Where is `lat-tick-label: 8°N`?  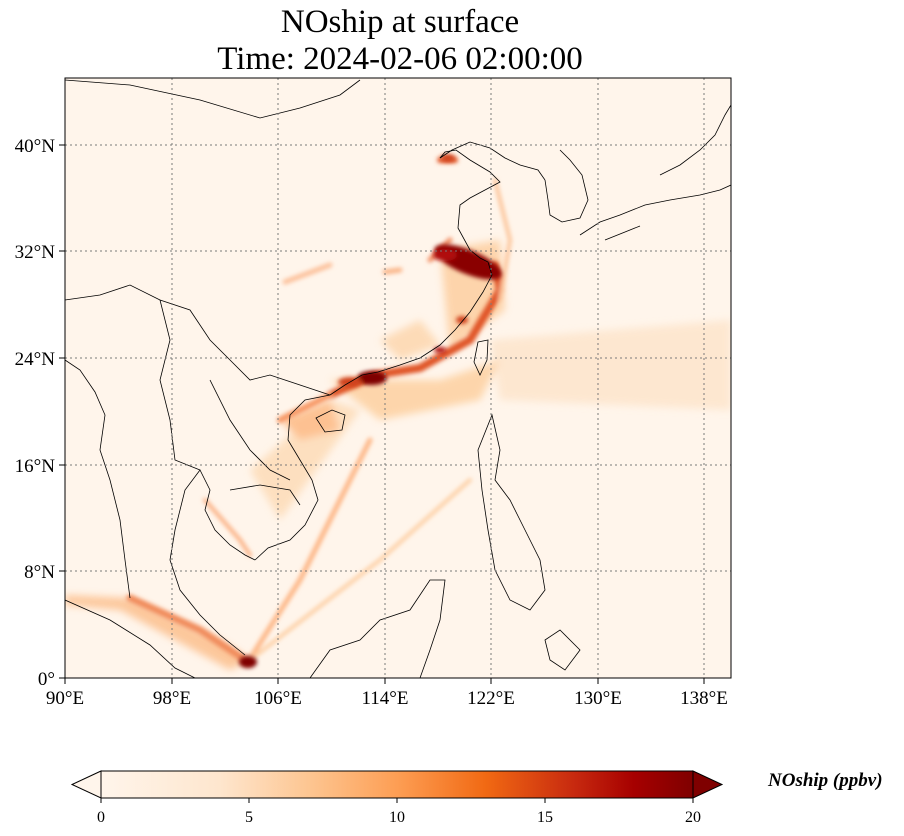
lat-tick-label: 8°N is located at coordinates (39, 572).